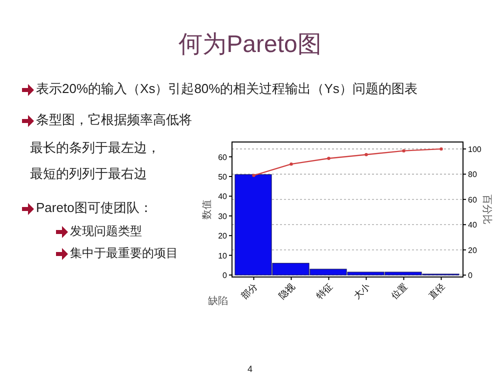 The height and width of the screenshot is (375, 500). Describe the element at coordinates (207, 210) in the screenshot. I see `y-axis-title: 数值` at that location.